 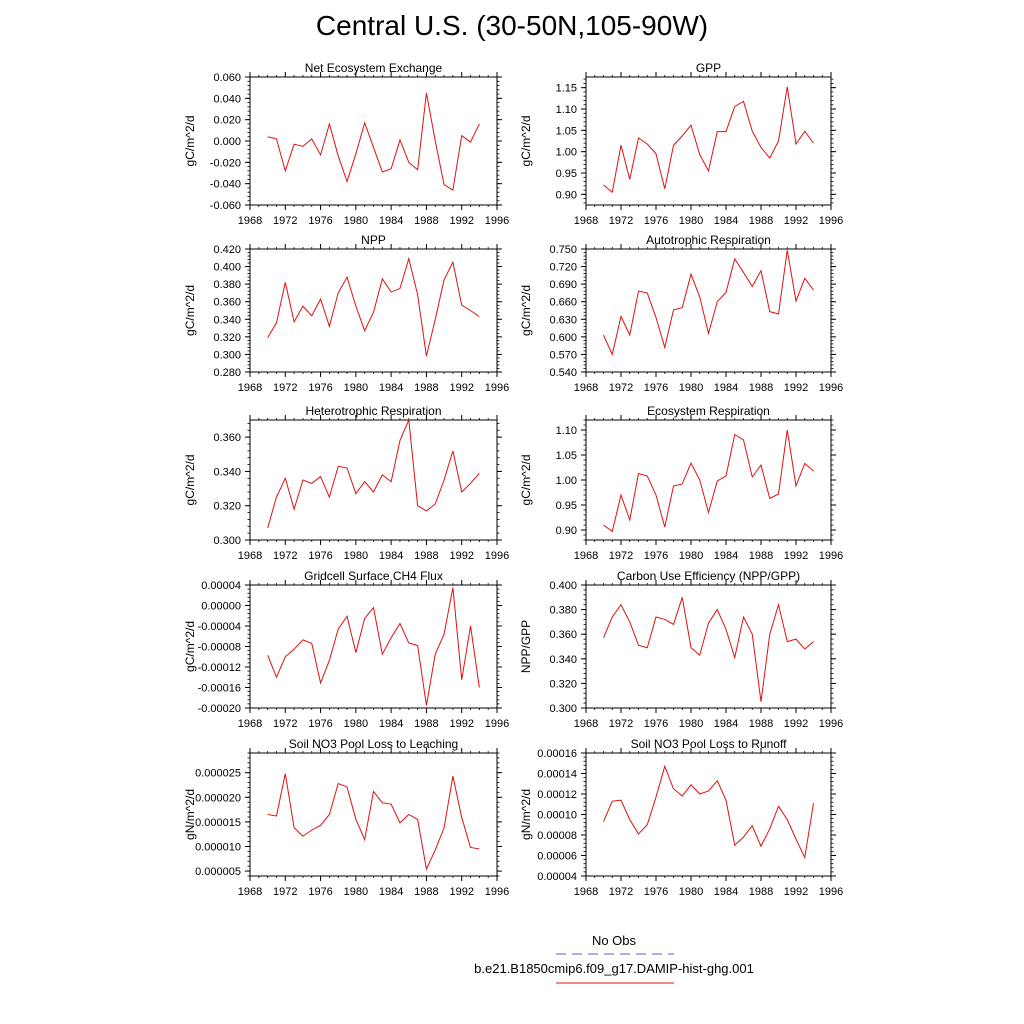 What do you see at coordinates (708, 240) in the screenshot?
I see `chart-3-title: Autotrophic Respiration` at bounding box center [708, 240].